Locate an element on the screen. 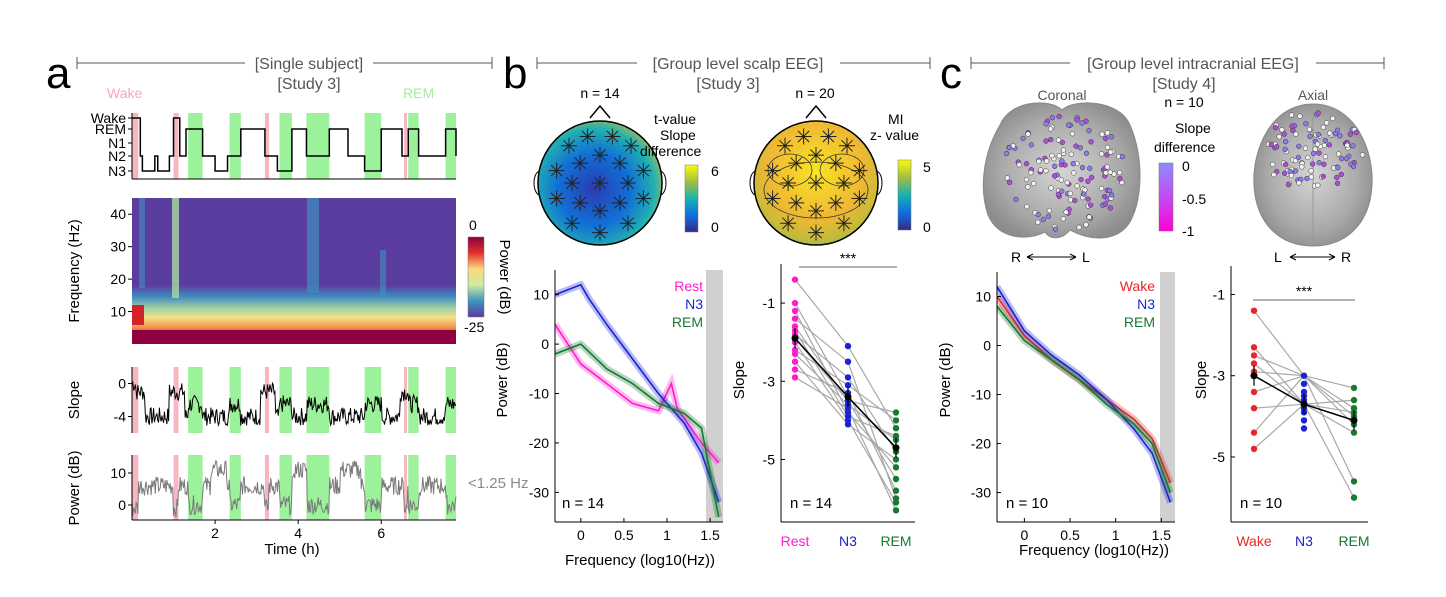 Image resolution: width=1446 pixels, height=597 pixels. series-confidence-band is located at coordinates (1085, 399).